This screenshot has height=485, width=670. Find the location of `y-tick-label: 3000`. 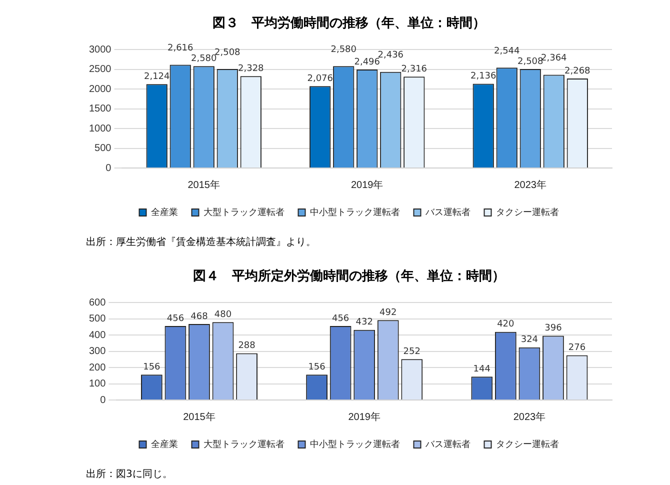

y-tick-label: 3000 is located at coordinates (100, 50).